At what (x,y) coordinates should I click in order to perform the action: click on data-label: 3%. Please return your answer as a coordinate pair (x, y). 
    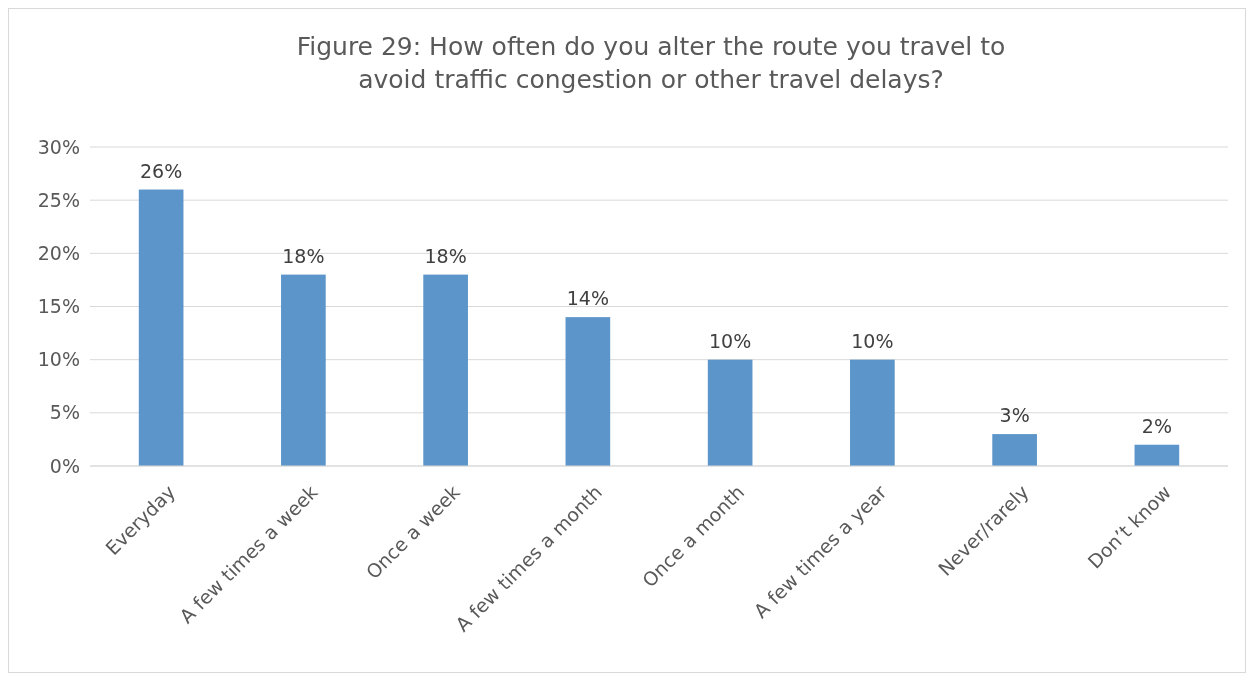
    Looking at the image, I should click on (1014, 415).